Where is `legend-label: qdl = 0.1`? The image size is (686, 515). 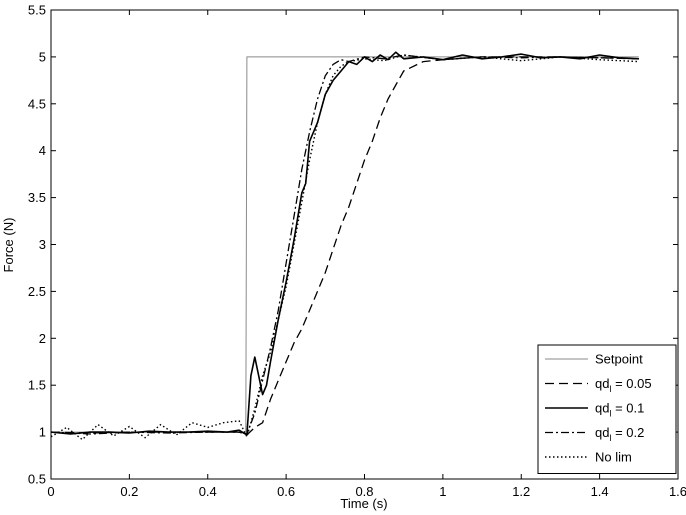
legend-label: qdl = 0.1 is located at coordinates (619, 410).